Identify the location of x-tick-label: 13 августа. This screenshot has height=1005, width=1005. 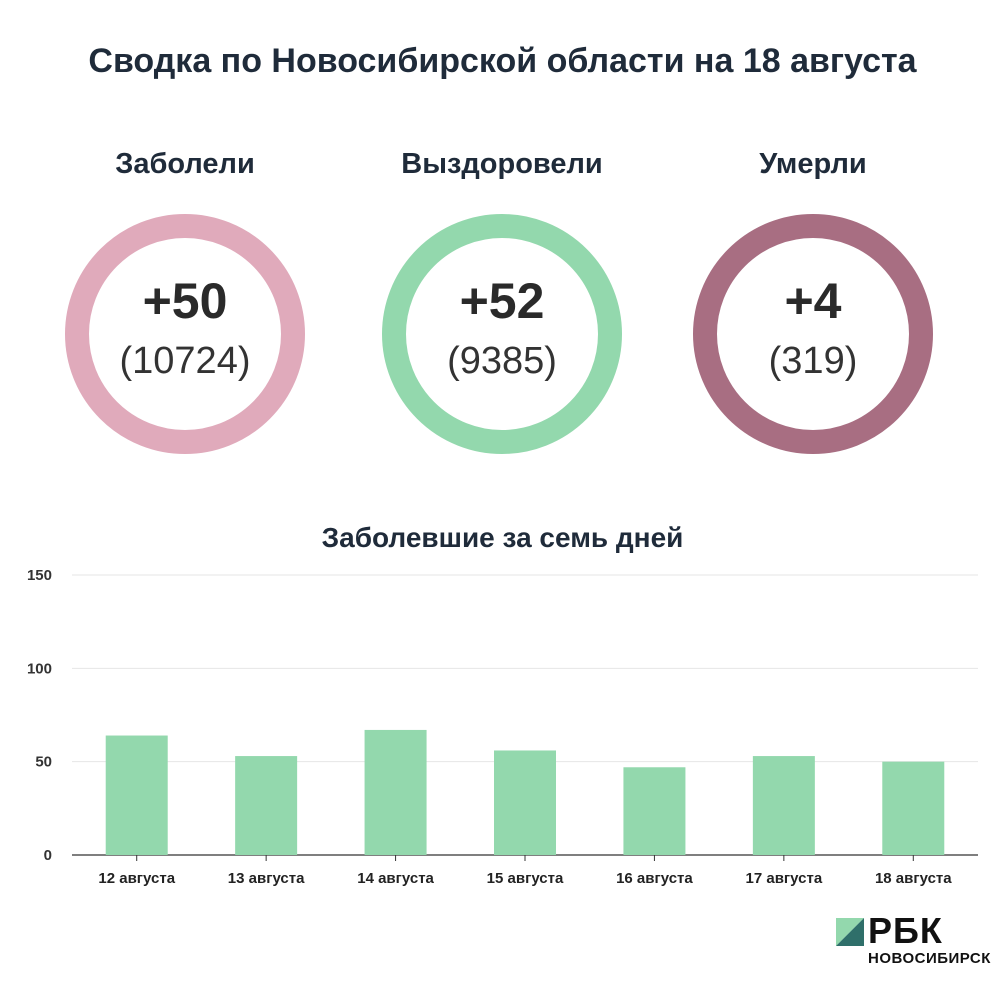
(266, 878).